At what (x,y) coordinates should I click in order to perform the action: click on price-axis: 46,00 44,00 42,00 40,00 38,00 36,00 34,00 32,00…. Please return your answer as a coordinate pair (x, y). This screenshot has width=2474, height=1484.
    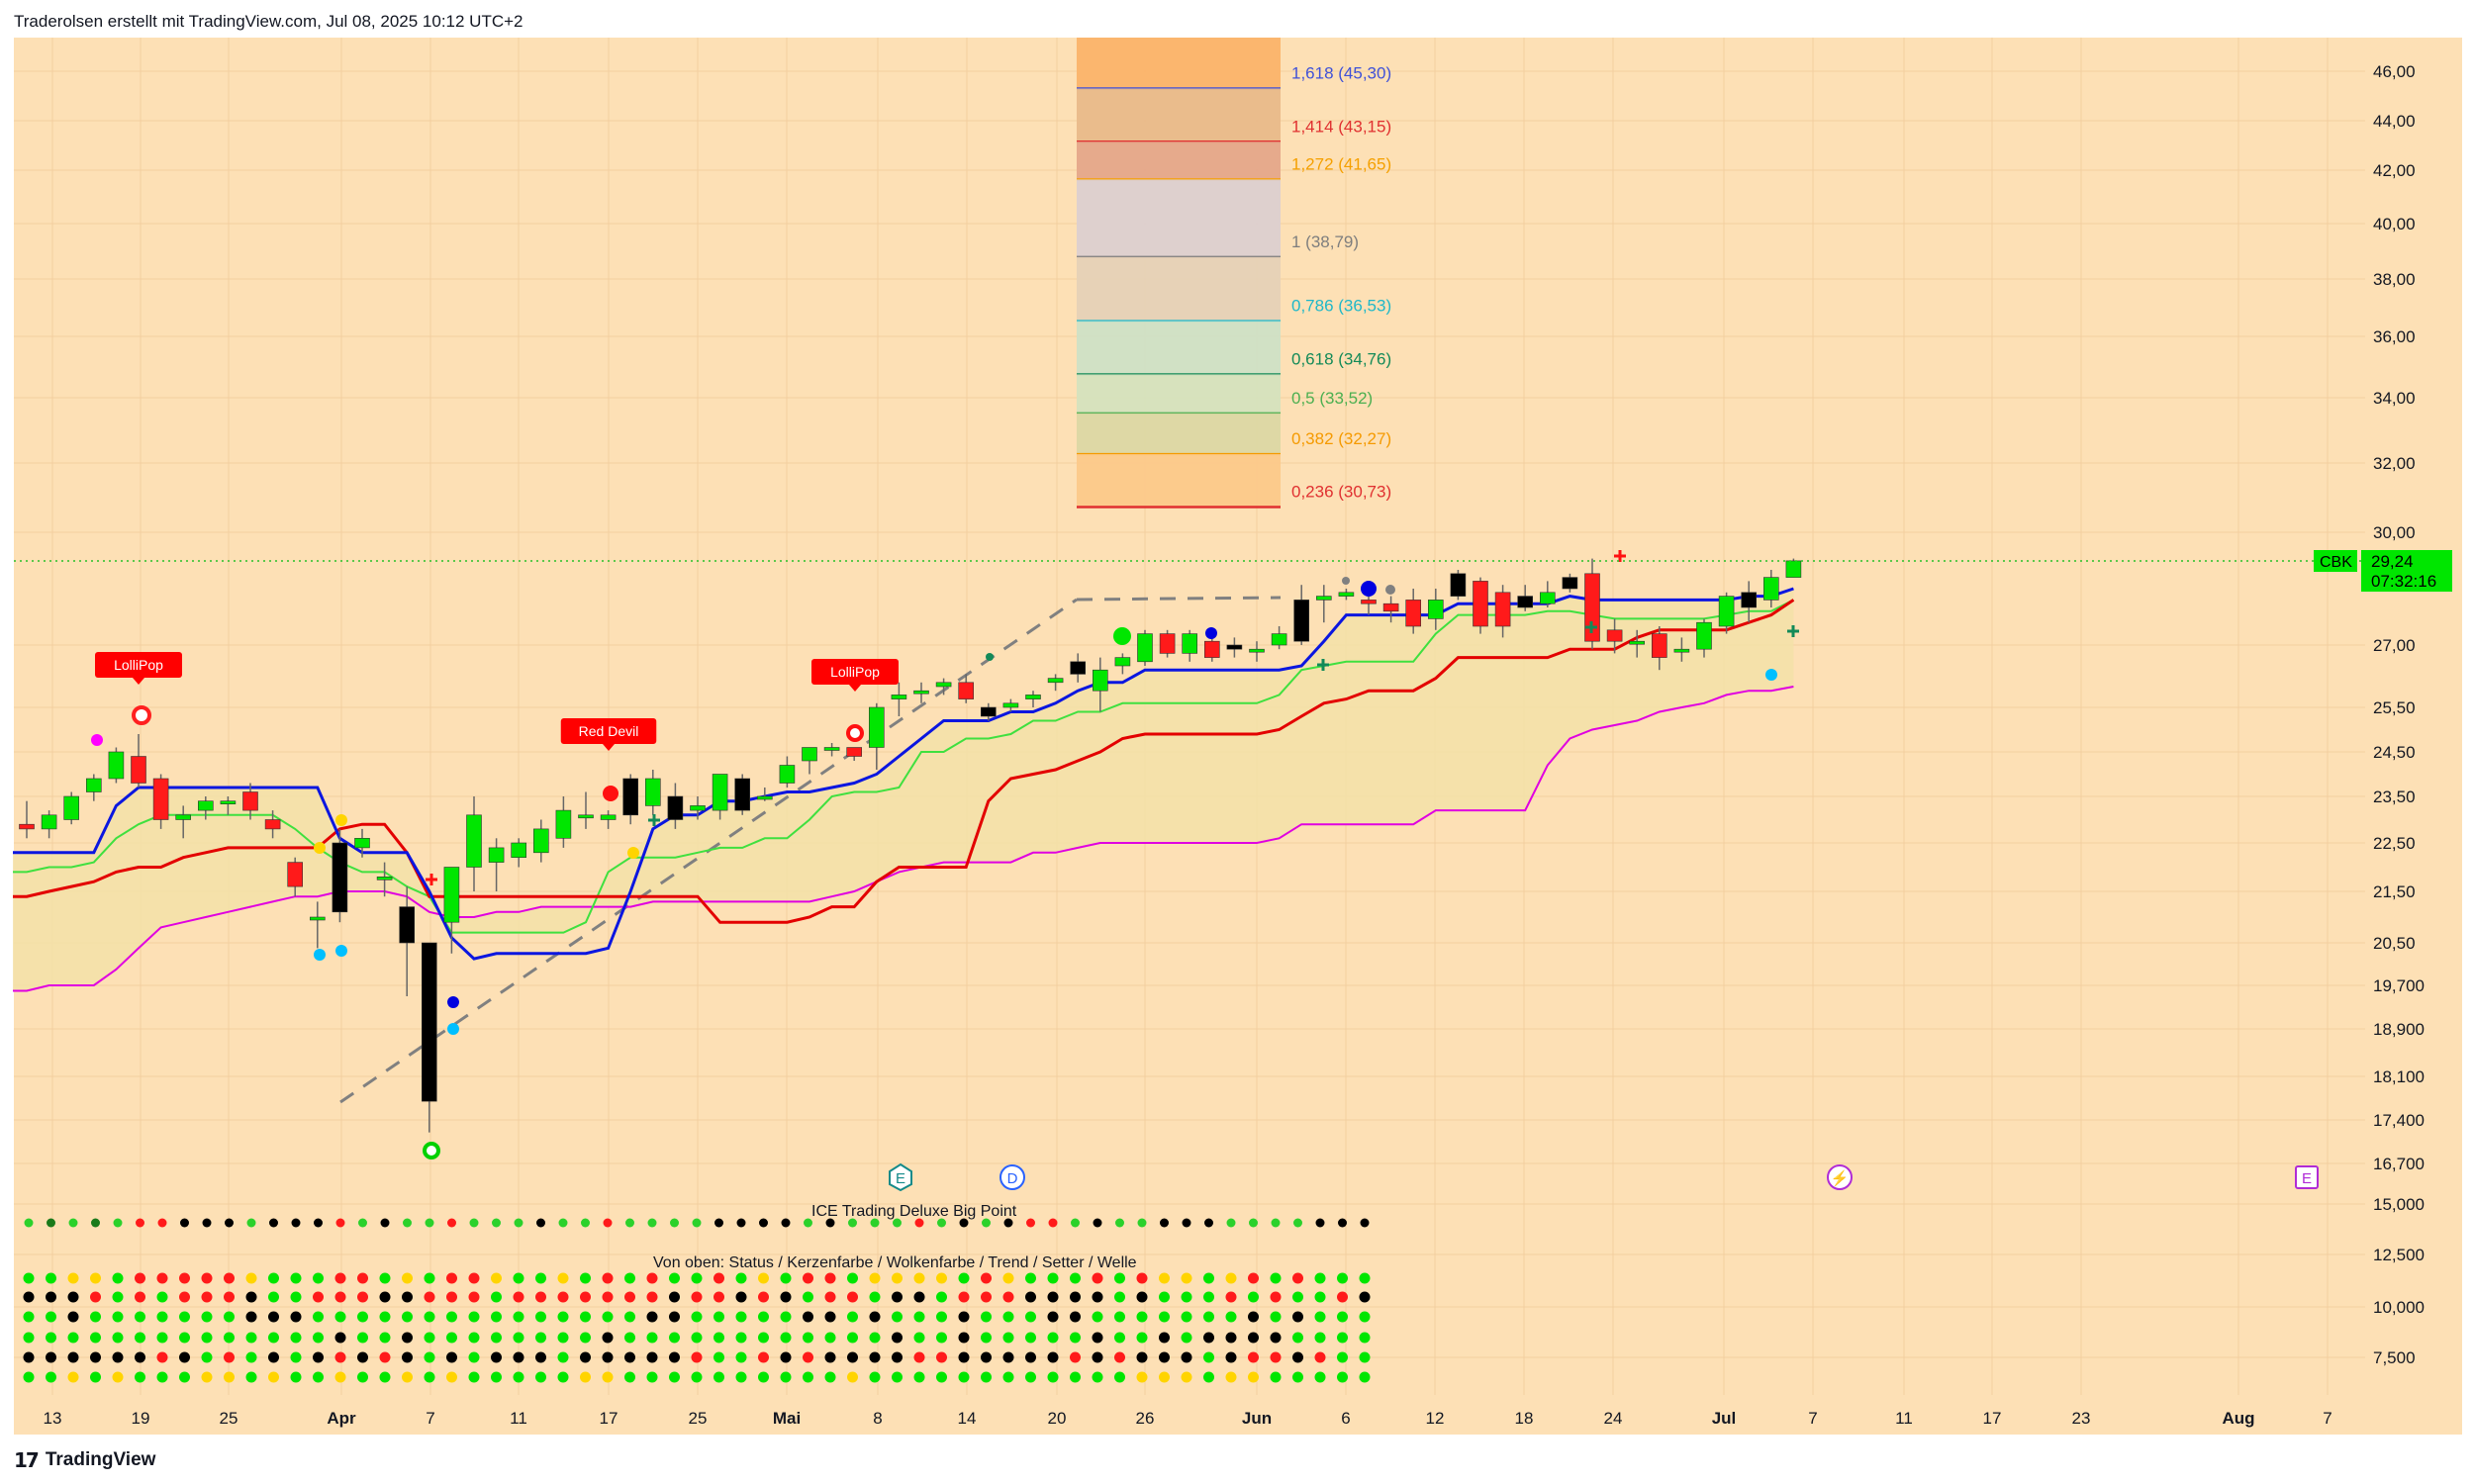
    Looking at the image, I should click on (2399, 714).